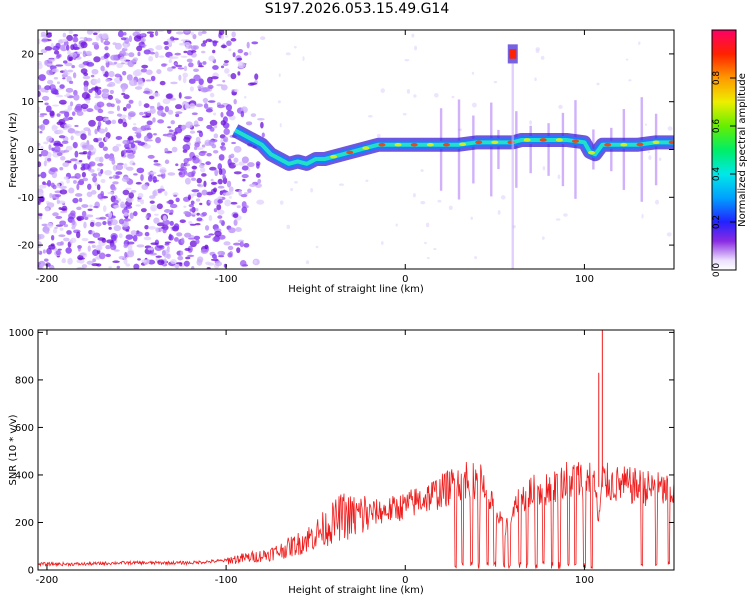 This screenshot has height=600, width=750. Describe the element at coordinates (717, 222) in the screenshot. I see `colorbar-tick-label: 0.2` at that location.